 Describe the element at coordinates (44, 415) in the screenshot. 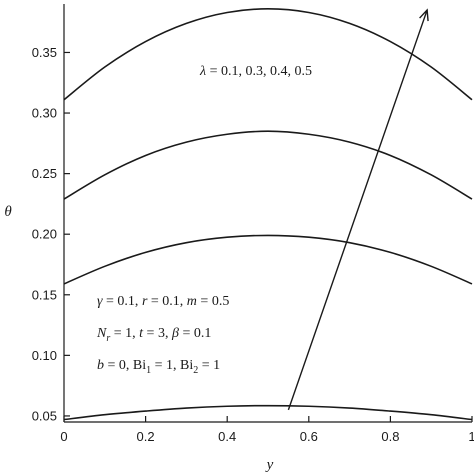

I see `y-tick-label: 0.05` at that location.